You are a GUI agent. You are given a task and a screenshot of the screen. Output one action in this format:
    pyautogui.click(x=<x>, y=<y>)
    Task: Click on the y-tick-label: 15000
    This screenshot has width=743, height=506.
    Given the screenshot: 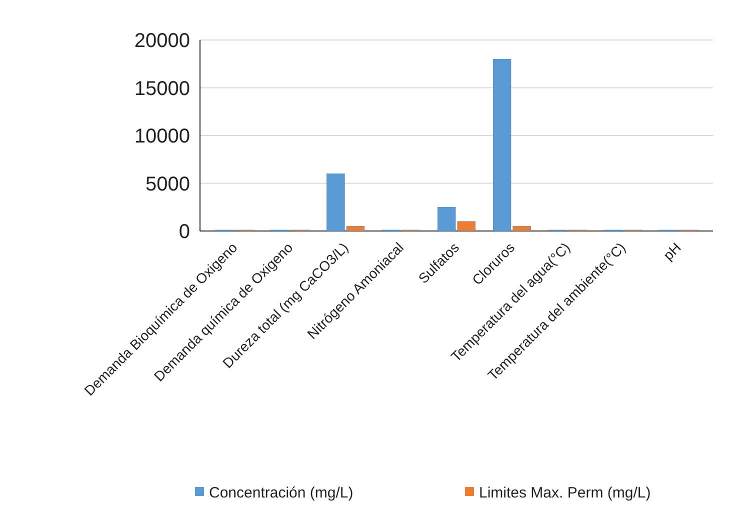 What is the action you would take?
    pyautogui.click(x=162, y=89)
    